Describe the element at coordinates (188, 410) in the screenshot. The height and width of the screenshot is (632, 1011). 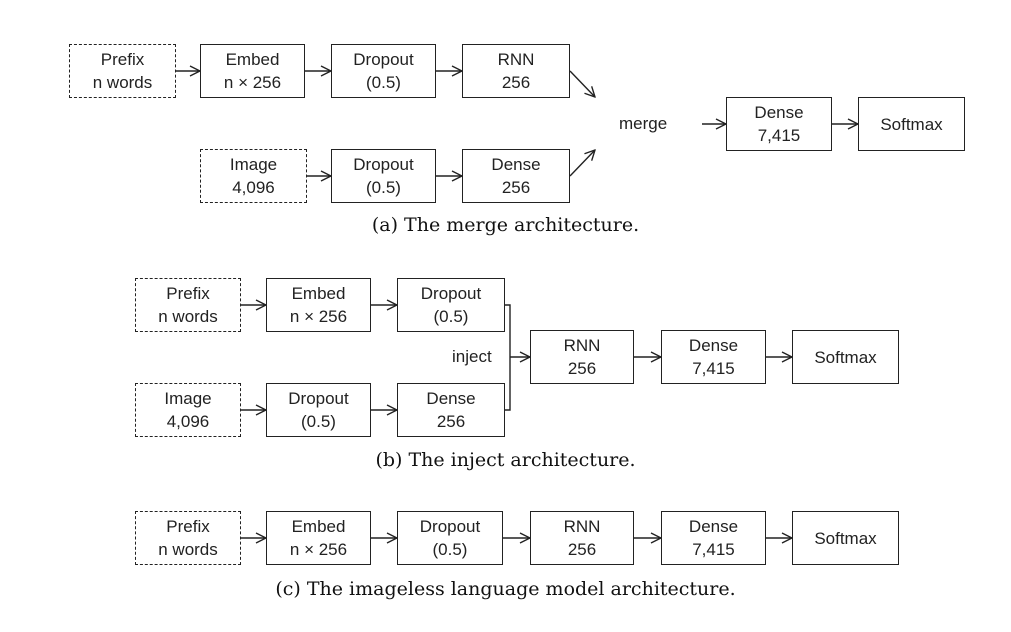
I see `node-b-image: Image 4,096` at that location.